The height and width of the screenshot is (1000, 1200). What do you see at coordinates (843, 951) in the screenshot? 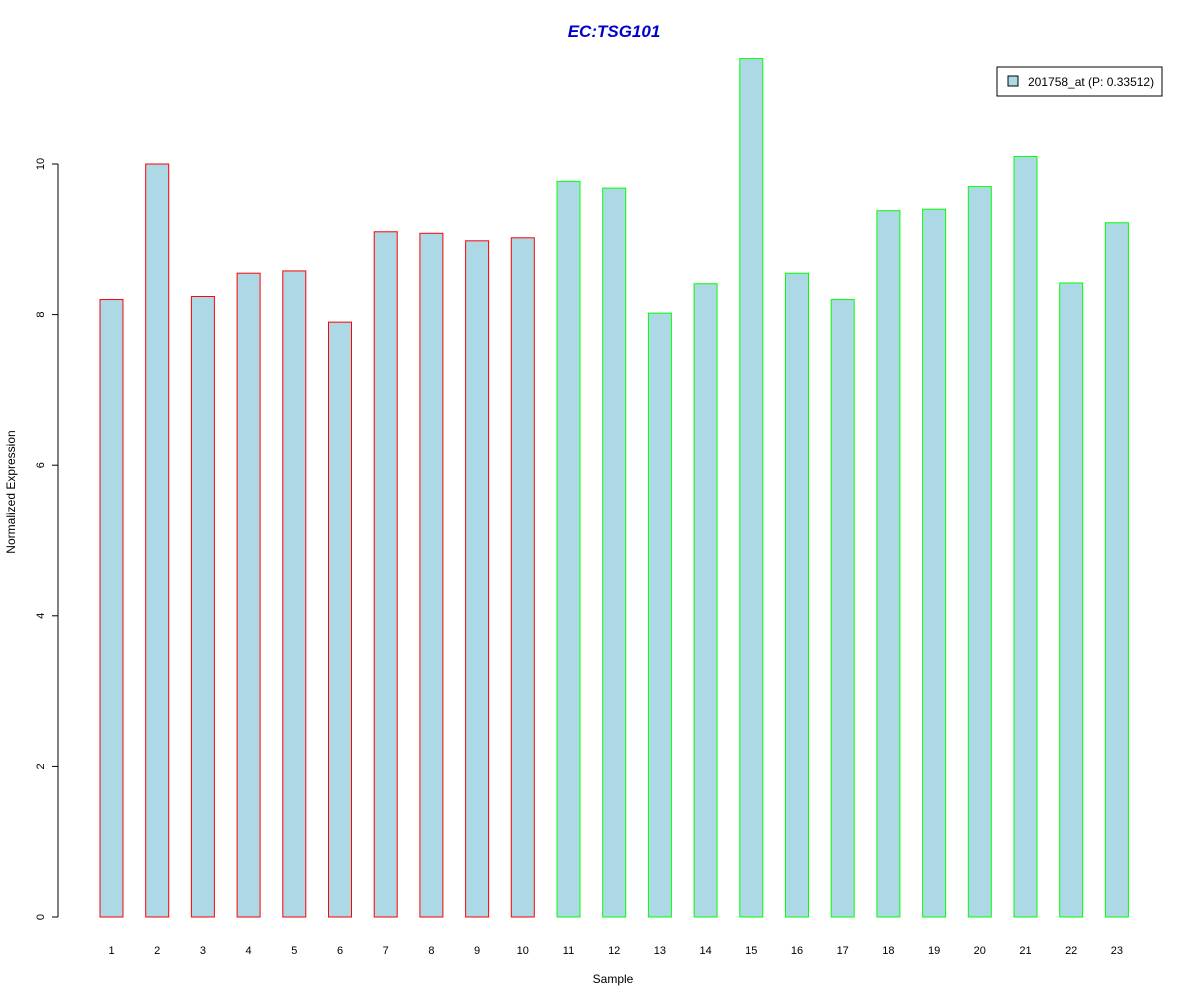
I see `x-tick-label: 17` at bounding box center [843, 951].